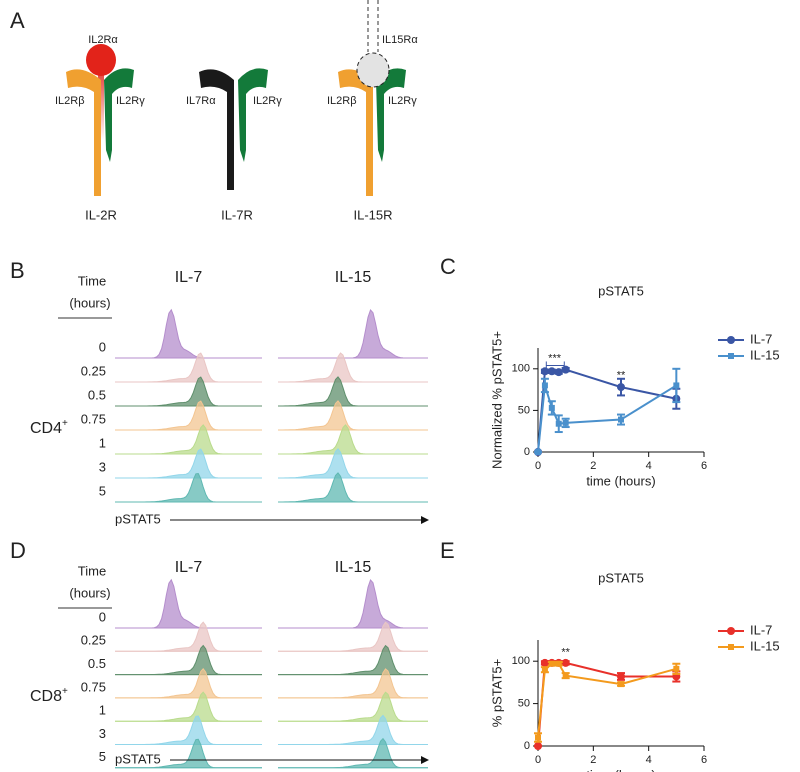  I want to click on chart-title: pSTAT5, so click(621, 577).